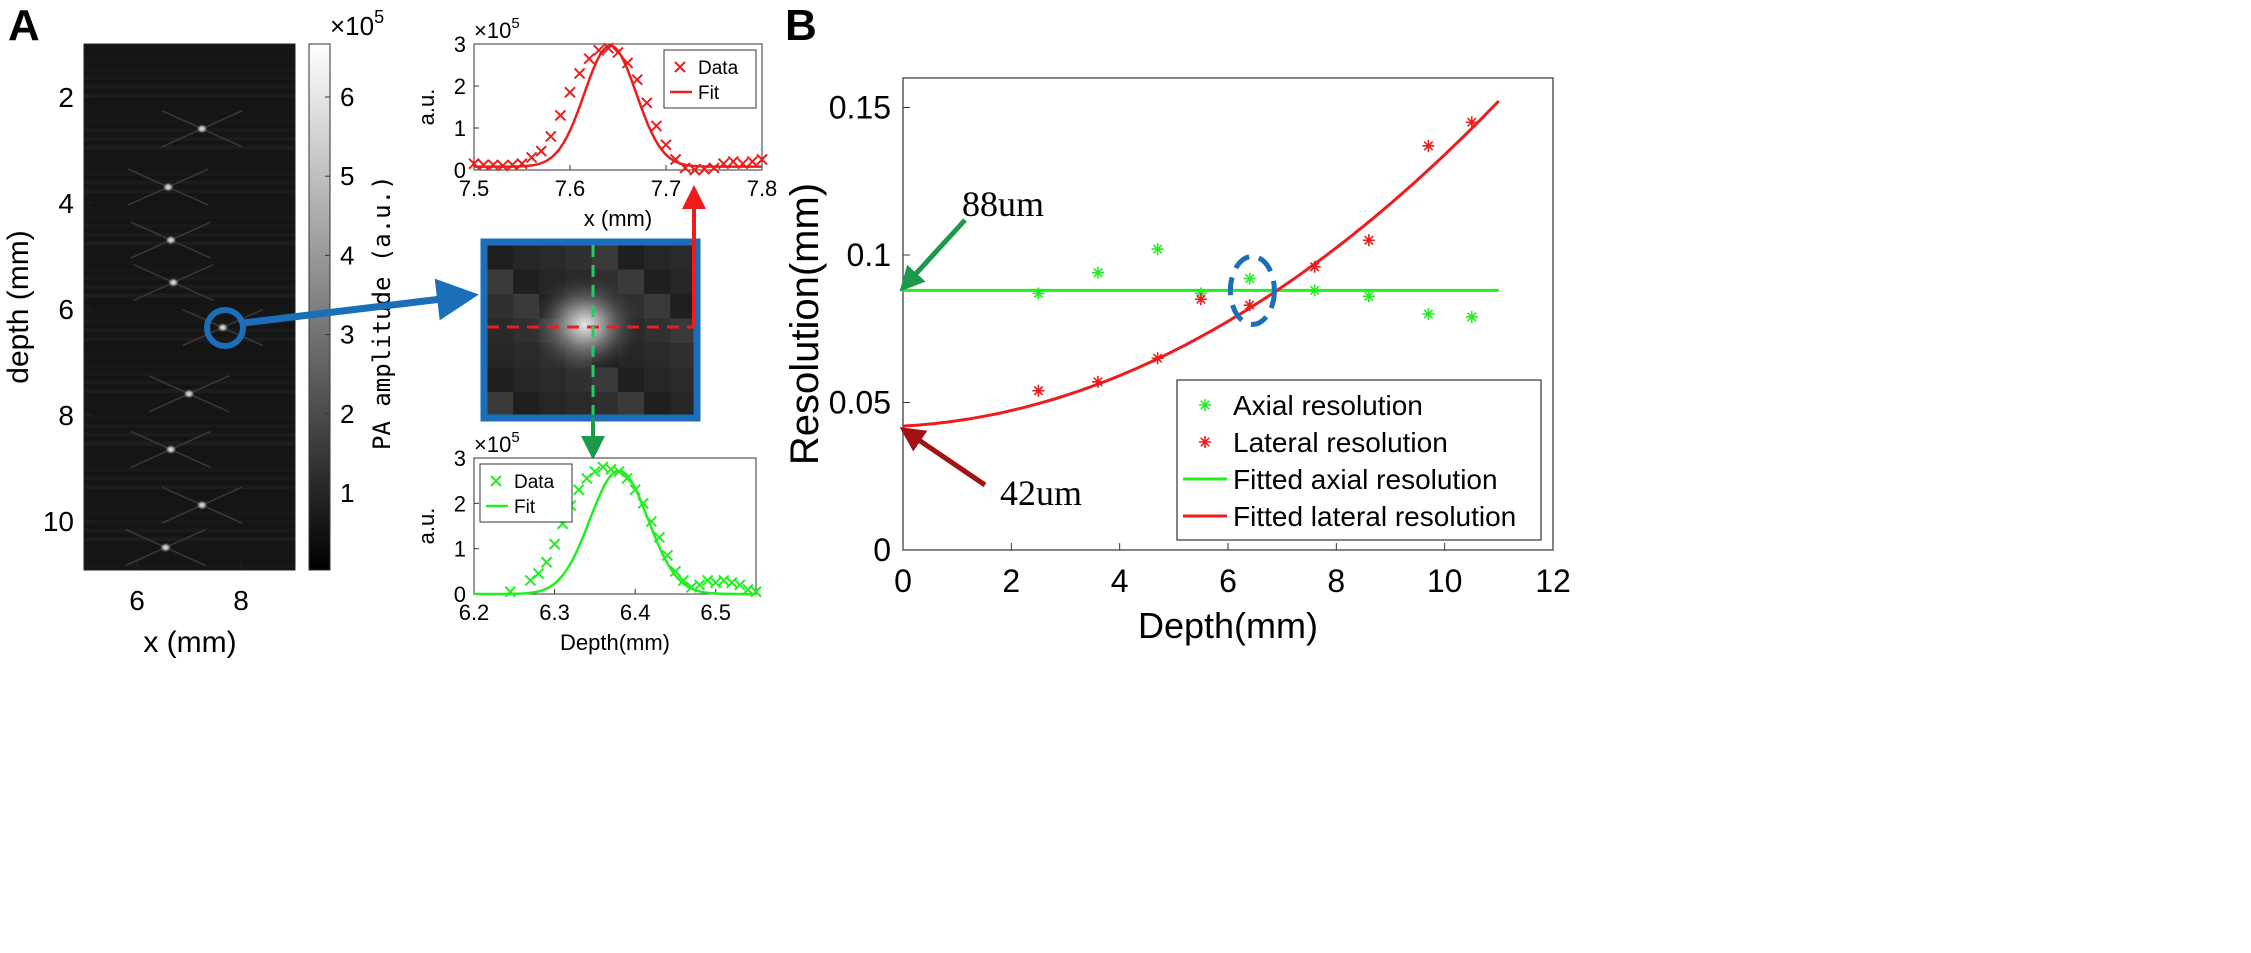 This screenshot has width=2251, height=953. I want to click on x-axis-label: Depth(mm), so click(1228, 625).